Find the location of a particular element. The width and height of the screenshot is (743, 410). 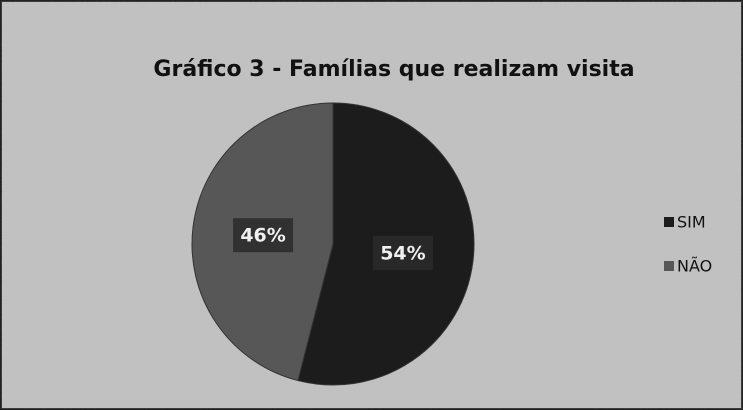

legend-label: SIM is located at coordinates (691, 222).